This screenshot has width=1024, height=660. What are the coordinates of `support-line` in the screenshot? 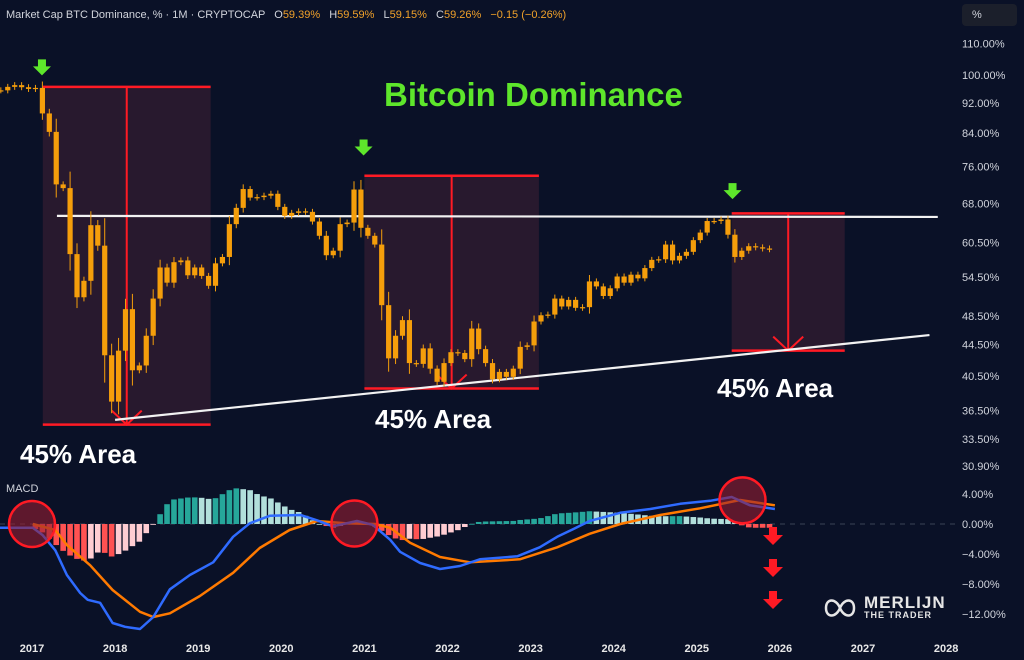 It's located at (522, 377).